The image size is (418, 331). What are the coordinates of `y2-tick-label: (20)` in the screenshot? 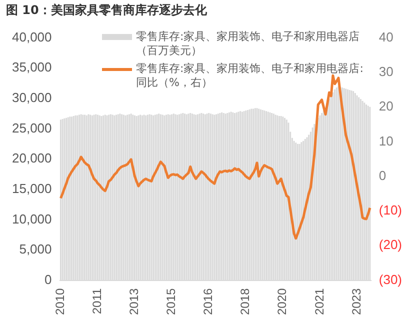 It's located at (390, 244).